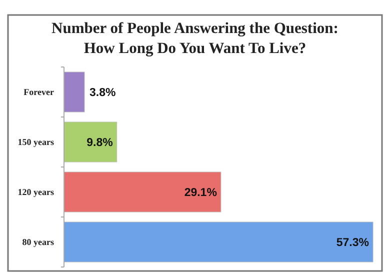  Describe the element at coordinates (102, 93) in the screenshot. I see `data-label: 3.8%` at that location.